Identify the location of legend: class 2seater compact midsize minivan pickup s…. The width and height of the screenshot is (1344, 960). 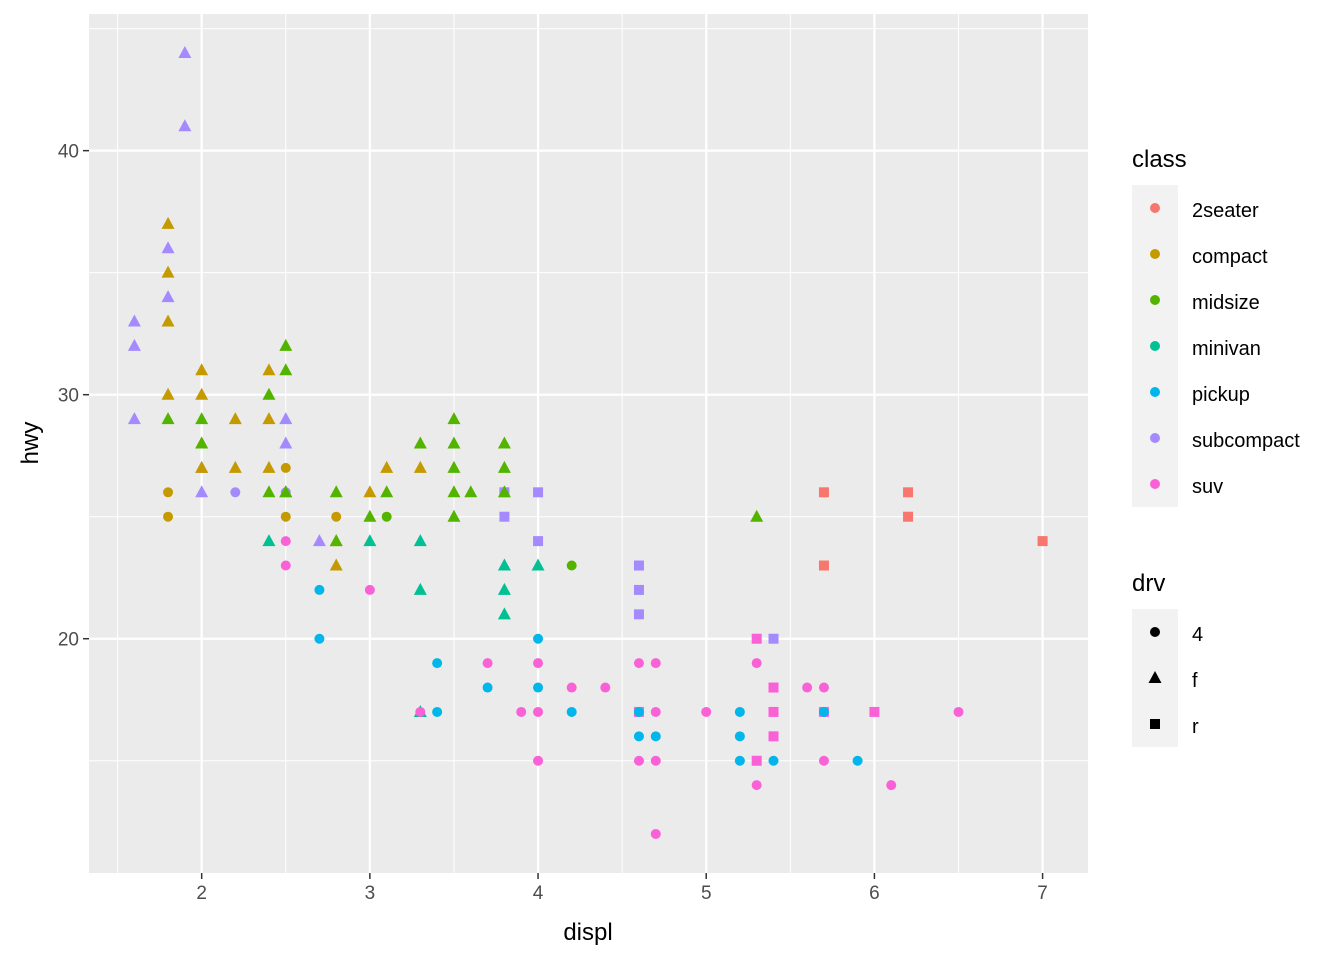
(1216, 446).